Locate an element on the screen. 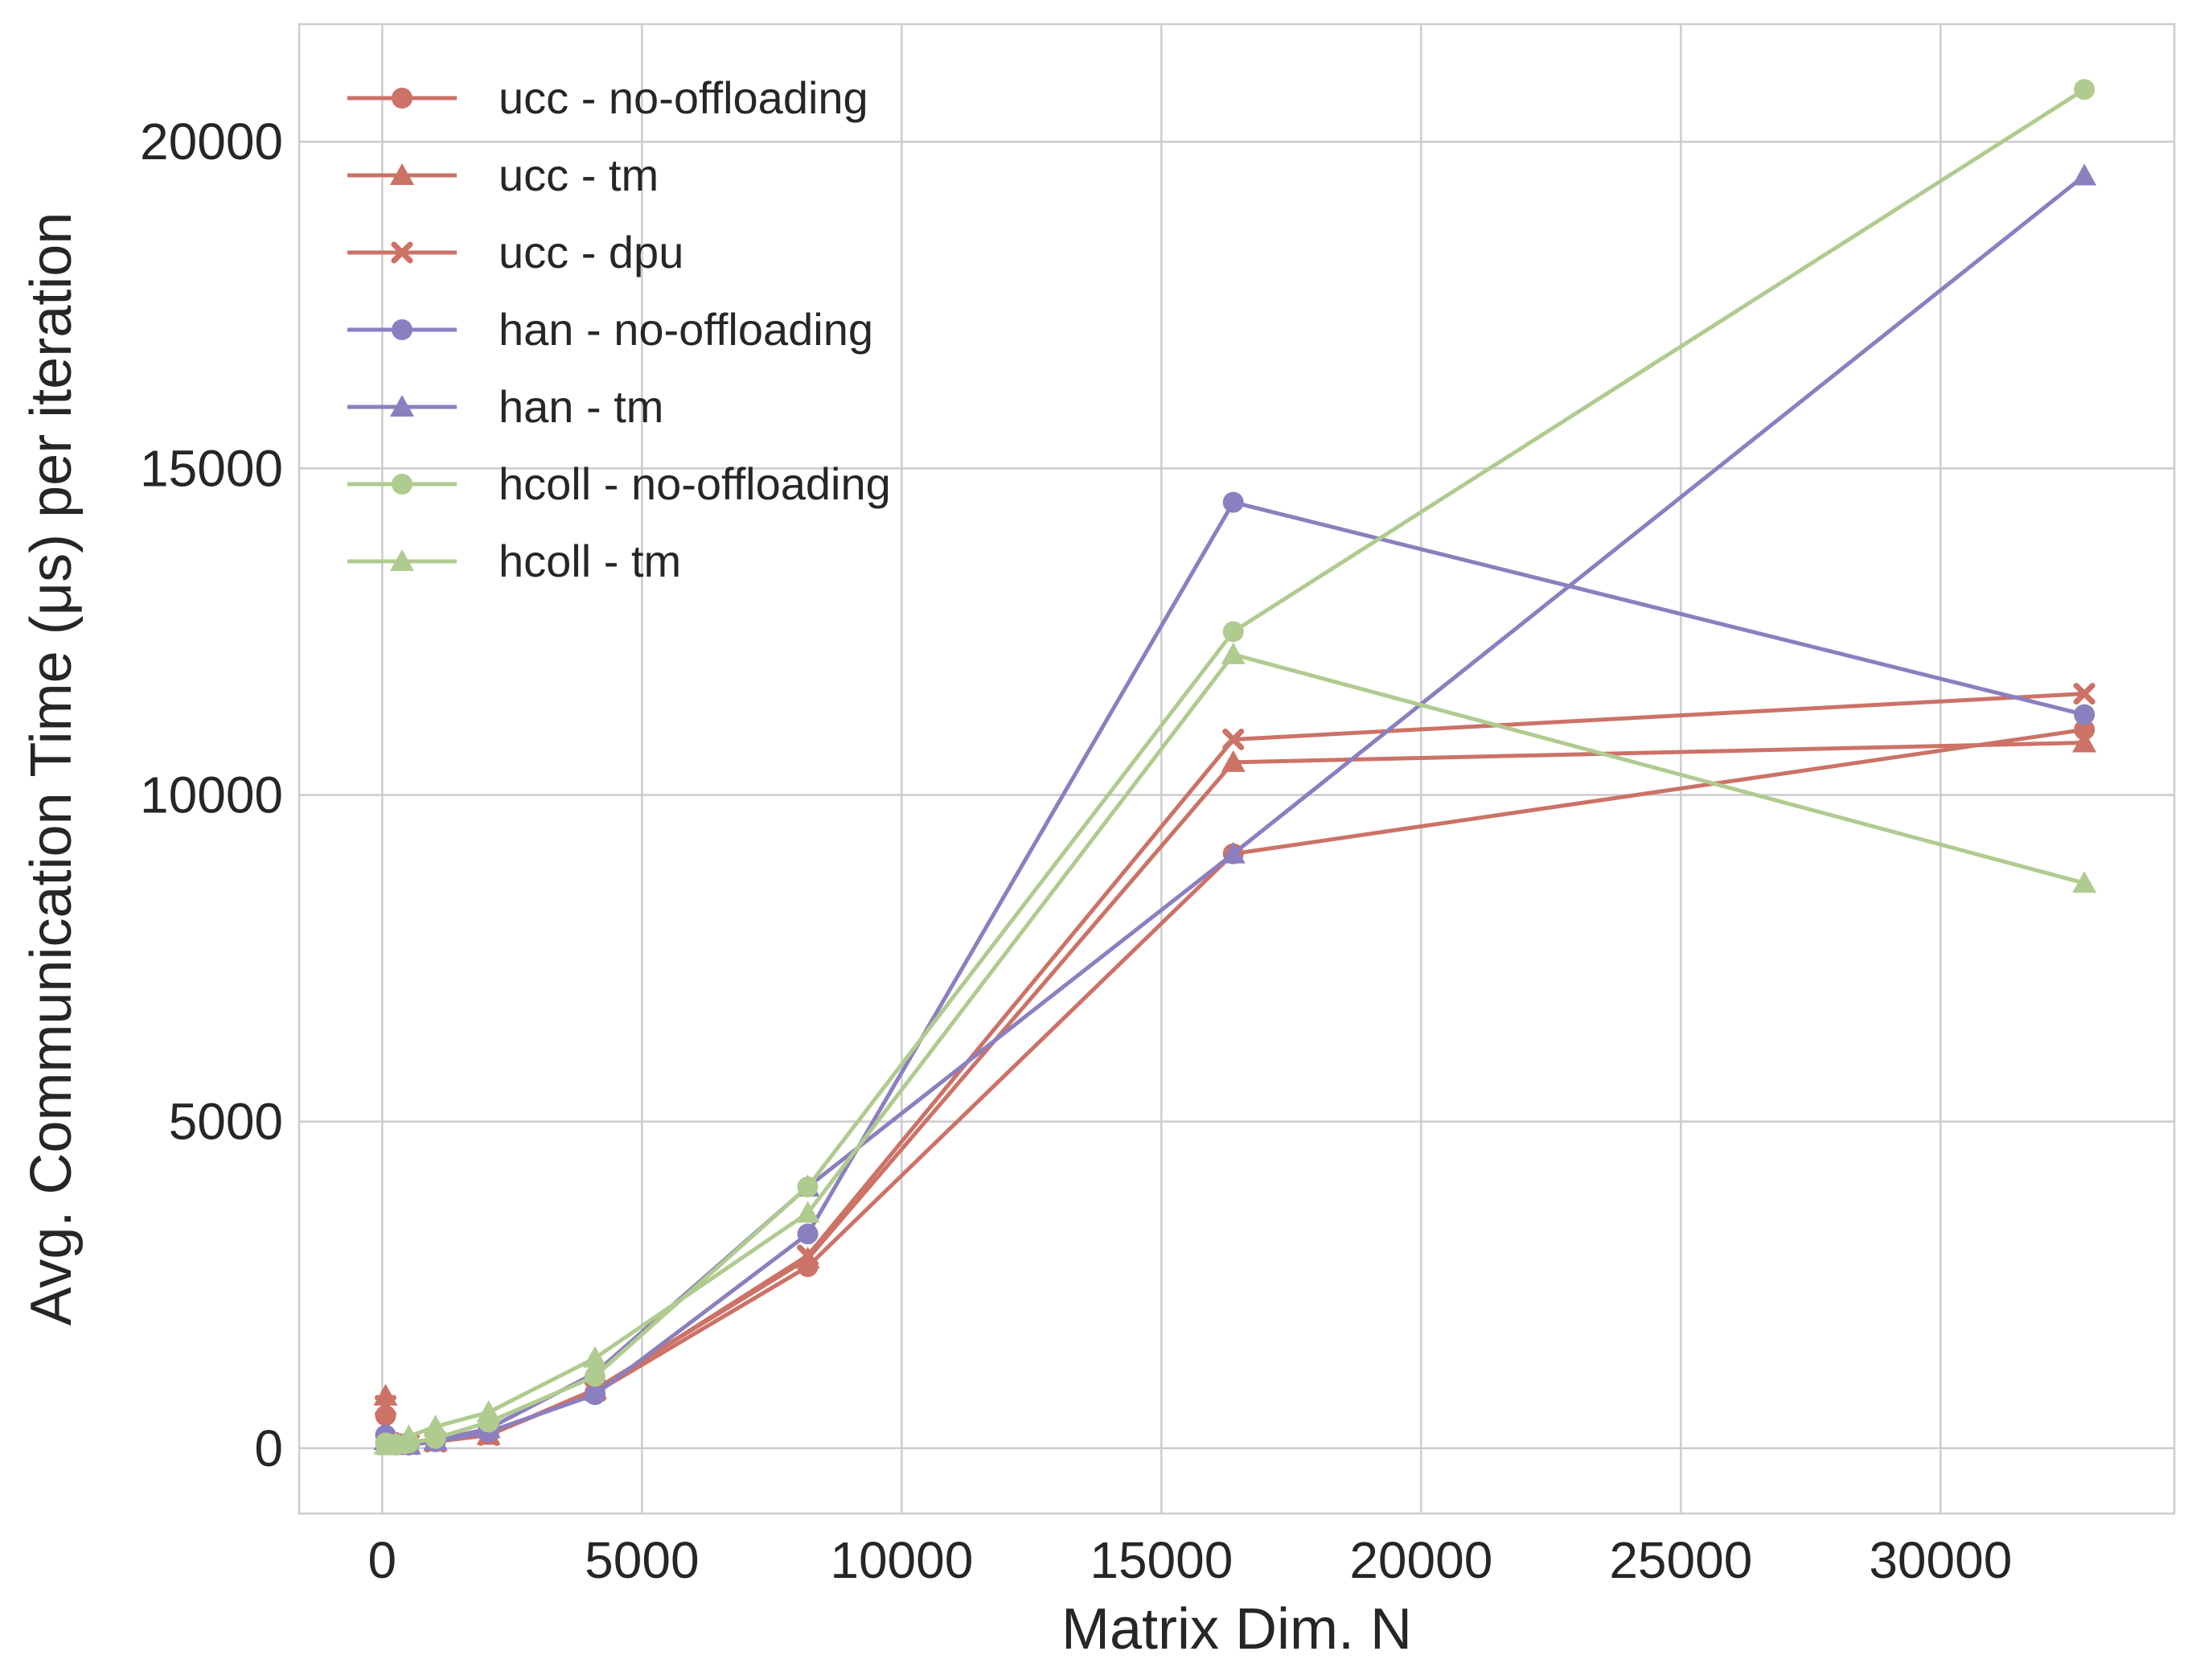 The width and height of the screenshot is (2192, 1680). x-tick-label: 30000 is located at coordinates (1940, 1560).